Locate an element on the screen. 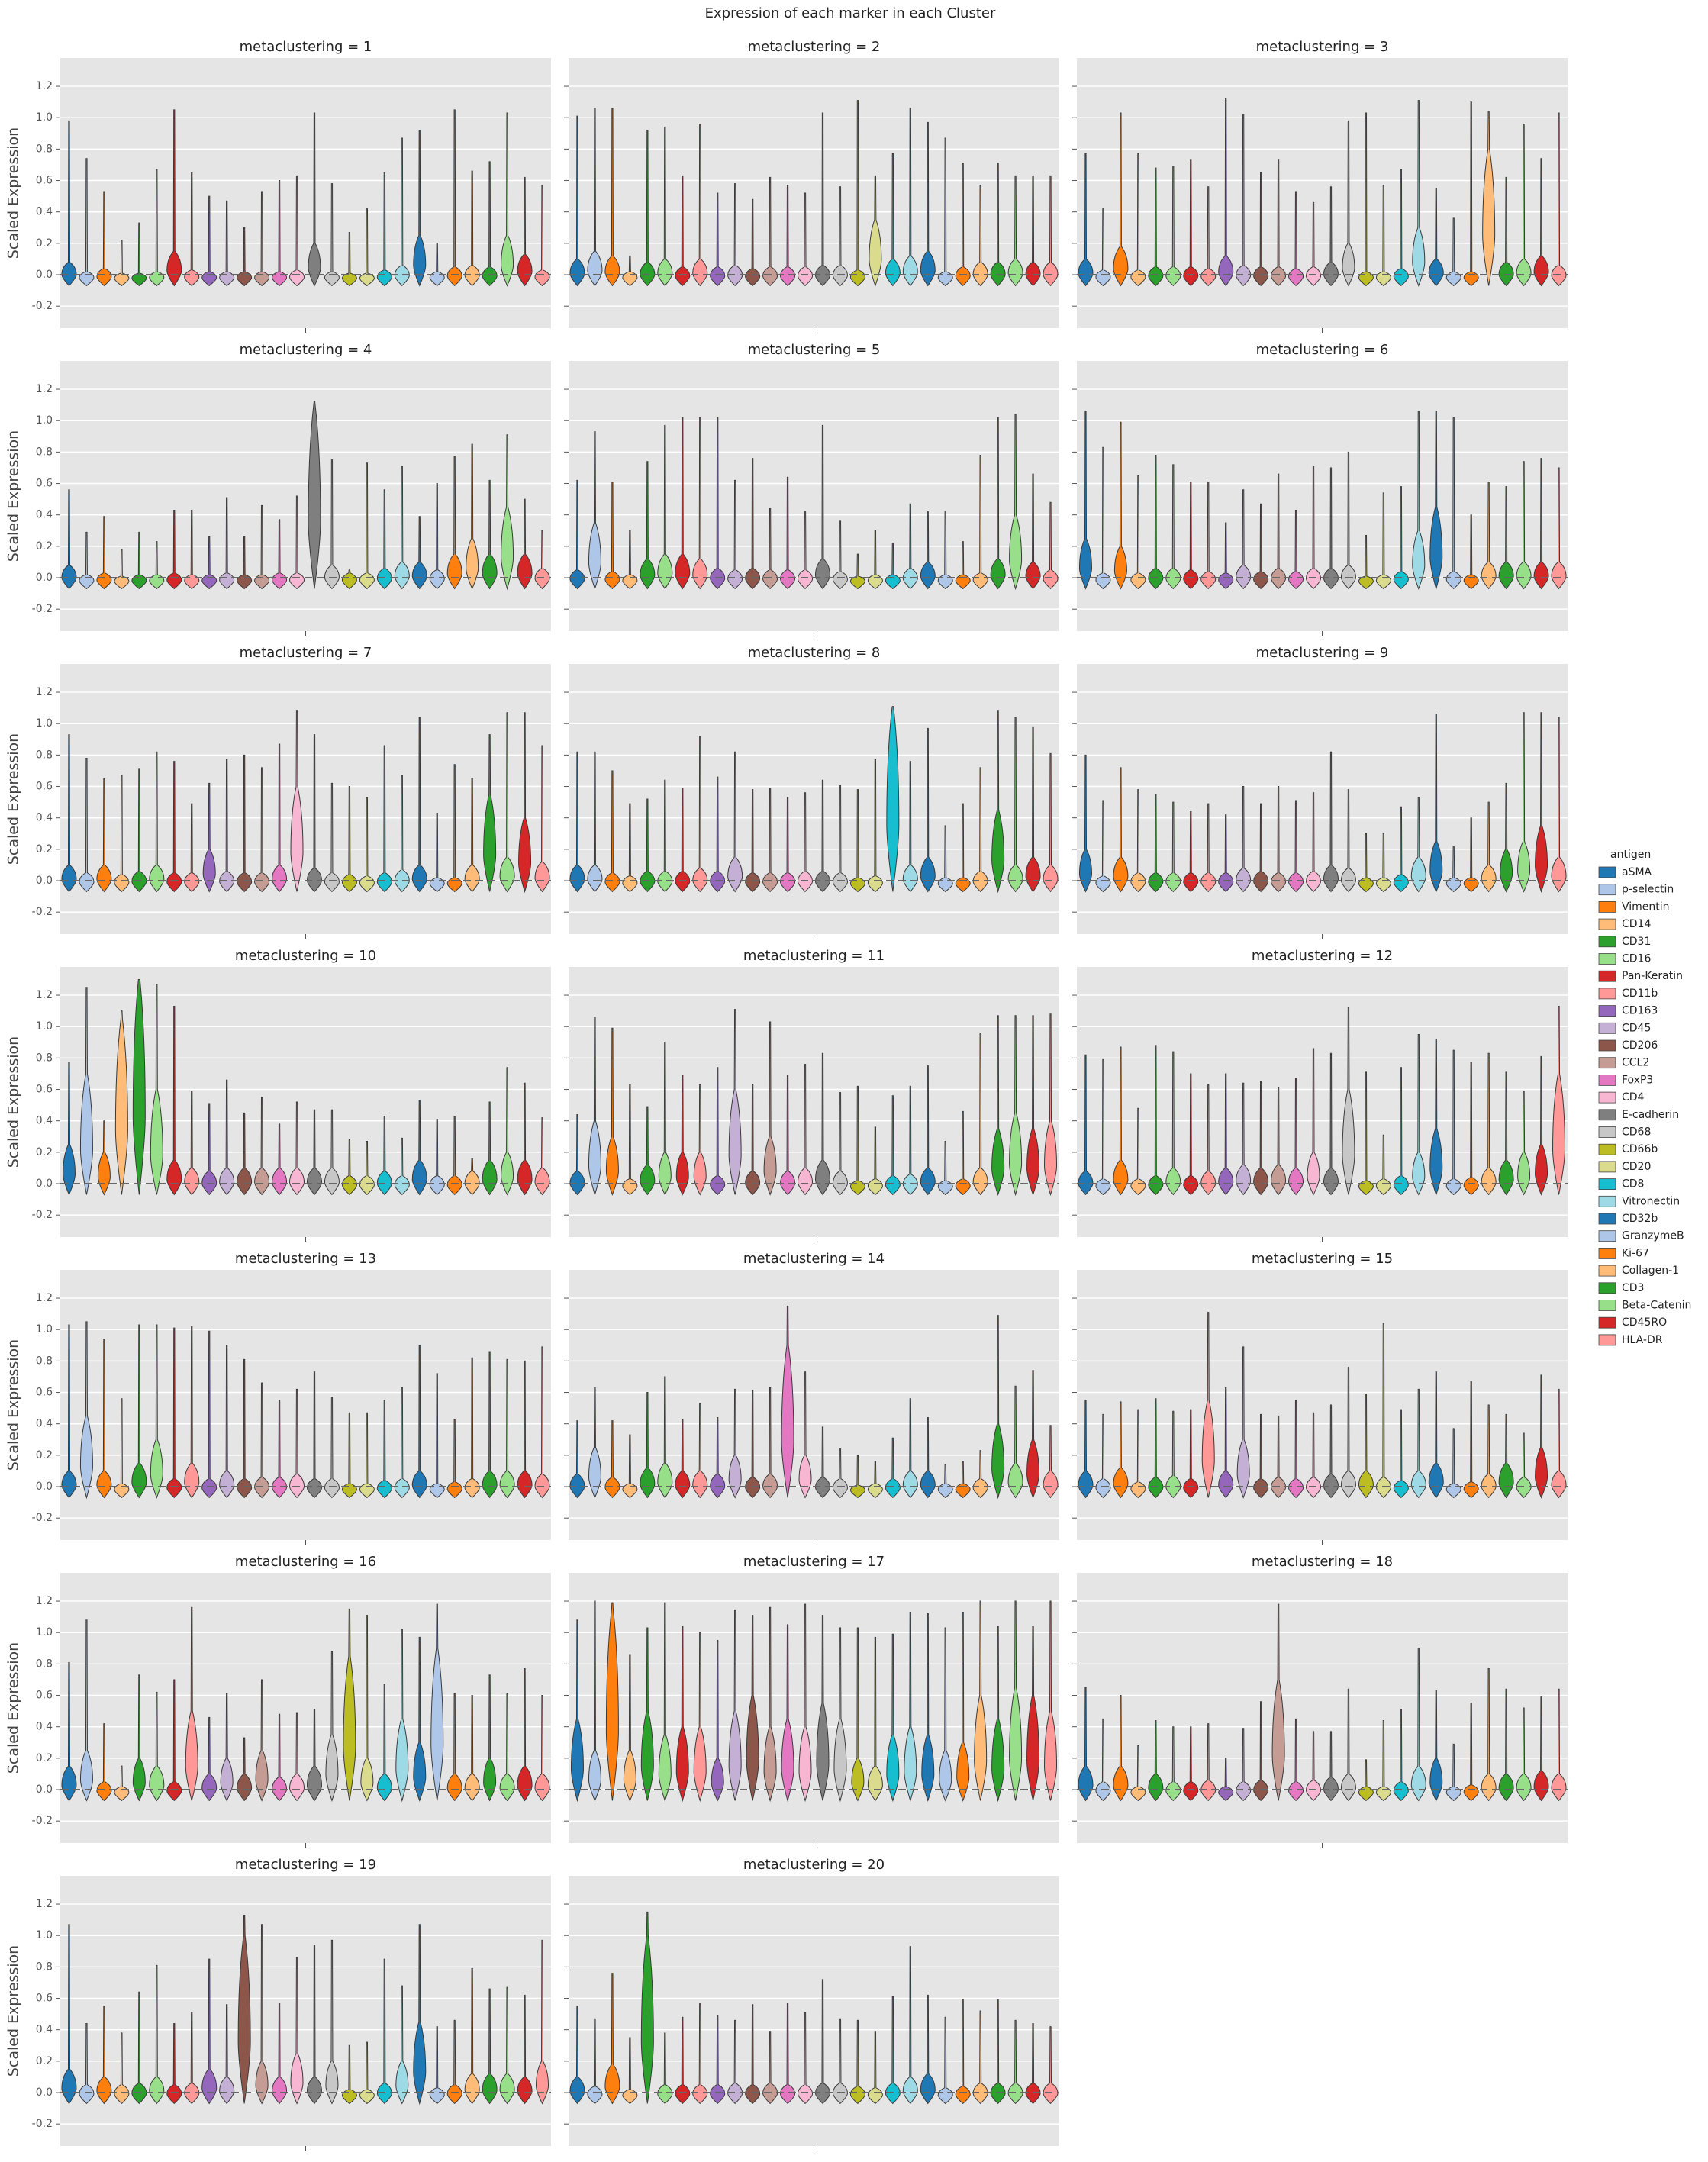 The image size is (1708, 2162). panel-title: metaclustering = 2 is located at coordinates (814, 47).